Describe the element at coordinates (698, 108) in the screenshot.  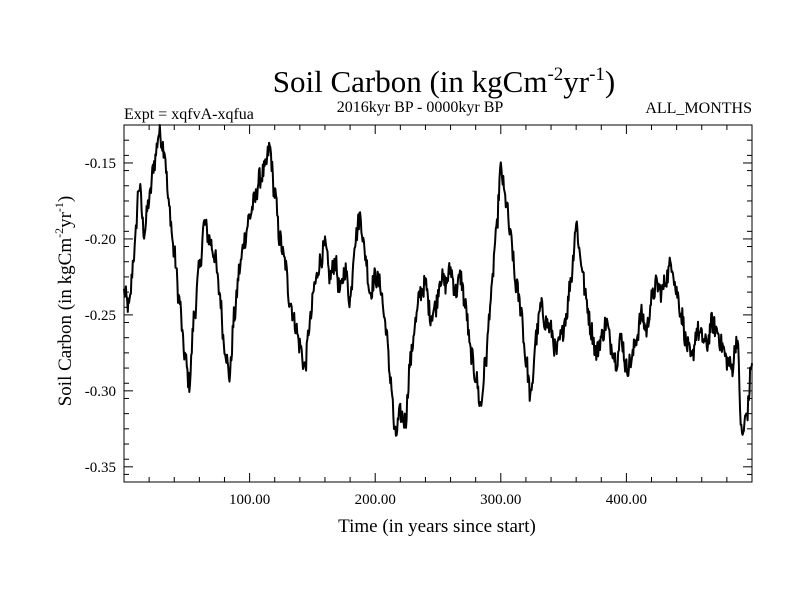
I see `months-label: ALL_MONTHS` at that location.